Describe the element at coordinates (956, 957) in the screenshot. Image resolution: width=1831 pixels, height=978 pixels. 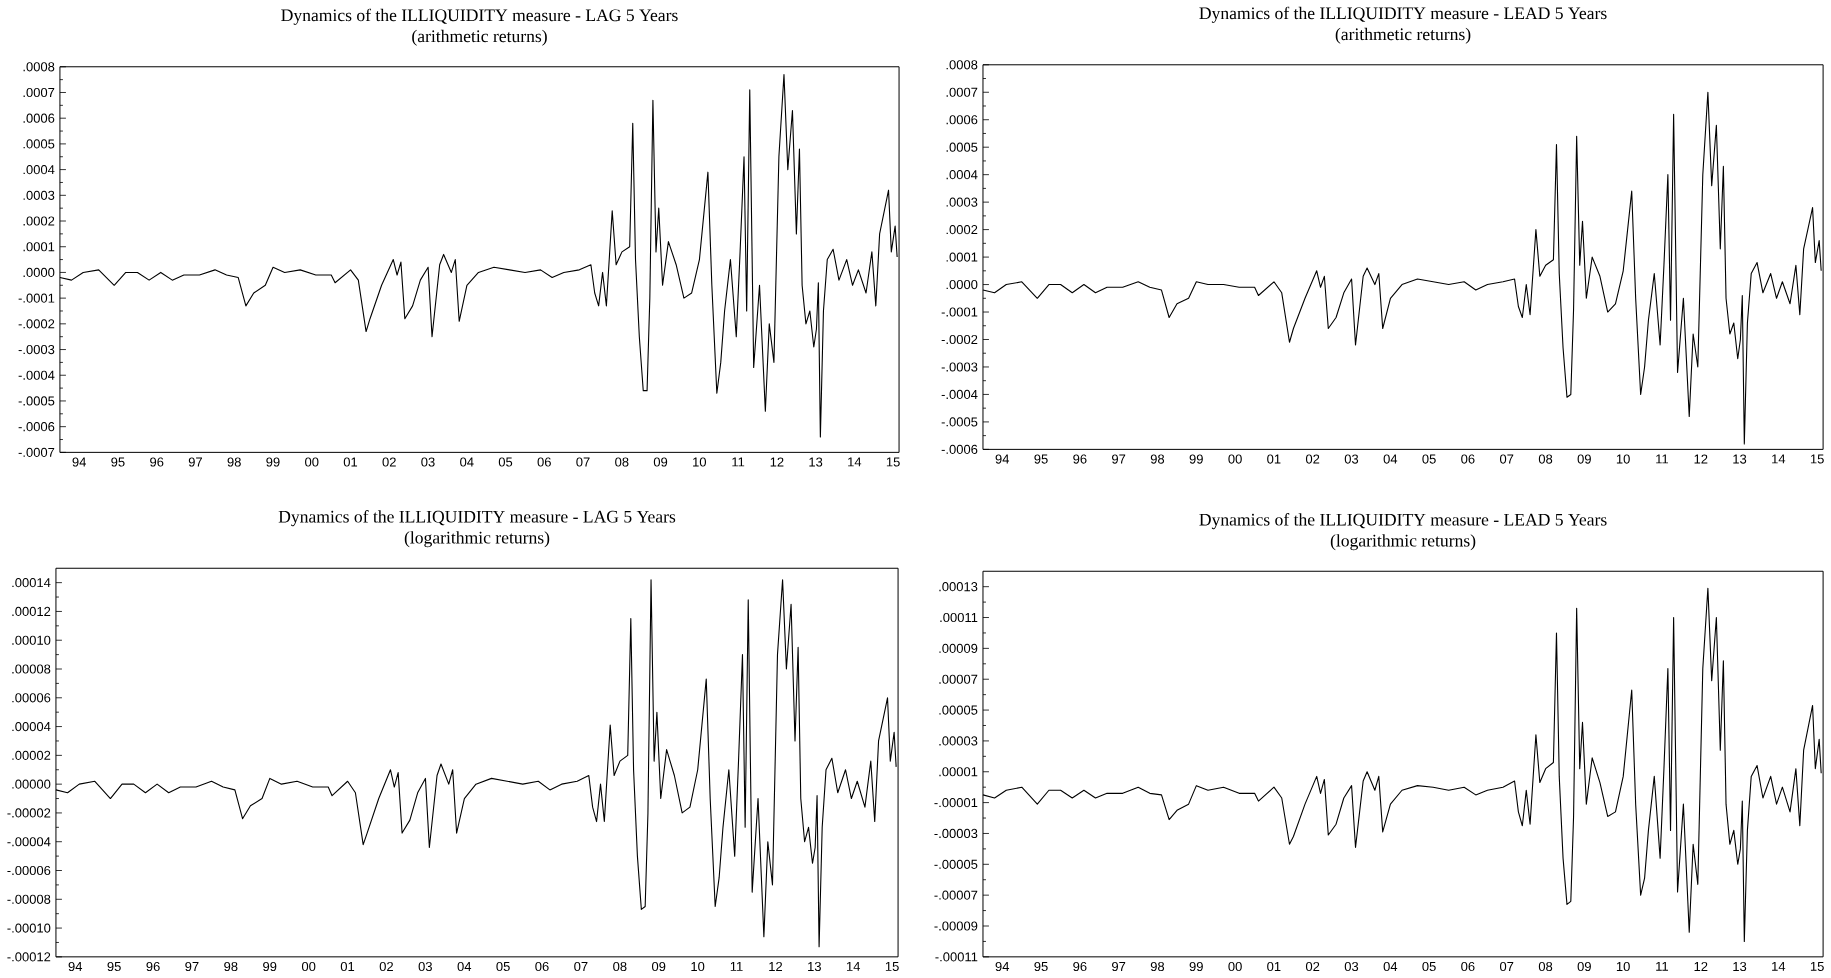
I see `y-tick-label: -.00011` at that location.